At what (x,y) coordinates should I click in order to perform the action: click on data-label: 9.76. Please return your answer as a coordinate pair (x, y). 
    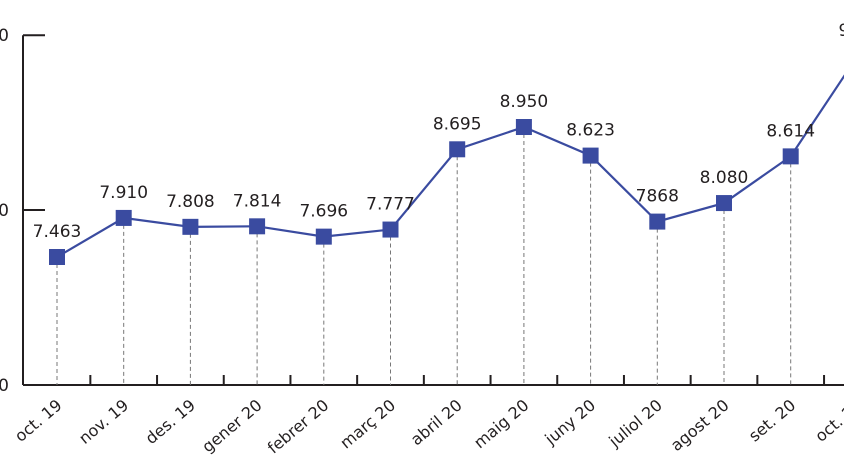
    Looking at the image, I should click on (841, 31).